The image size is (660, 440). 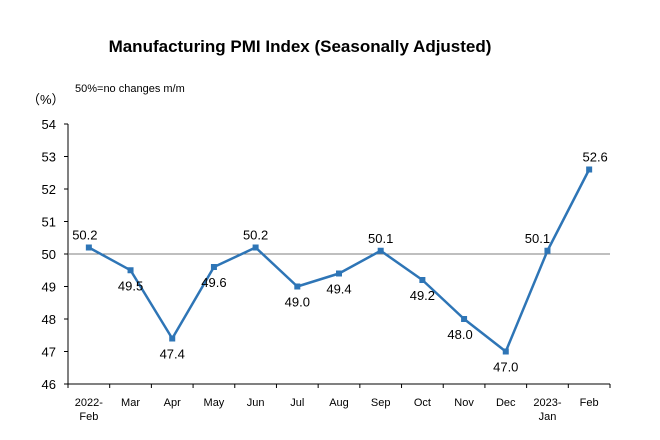 I want to click on data-label: 49.2, so click(x=422, y=295).